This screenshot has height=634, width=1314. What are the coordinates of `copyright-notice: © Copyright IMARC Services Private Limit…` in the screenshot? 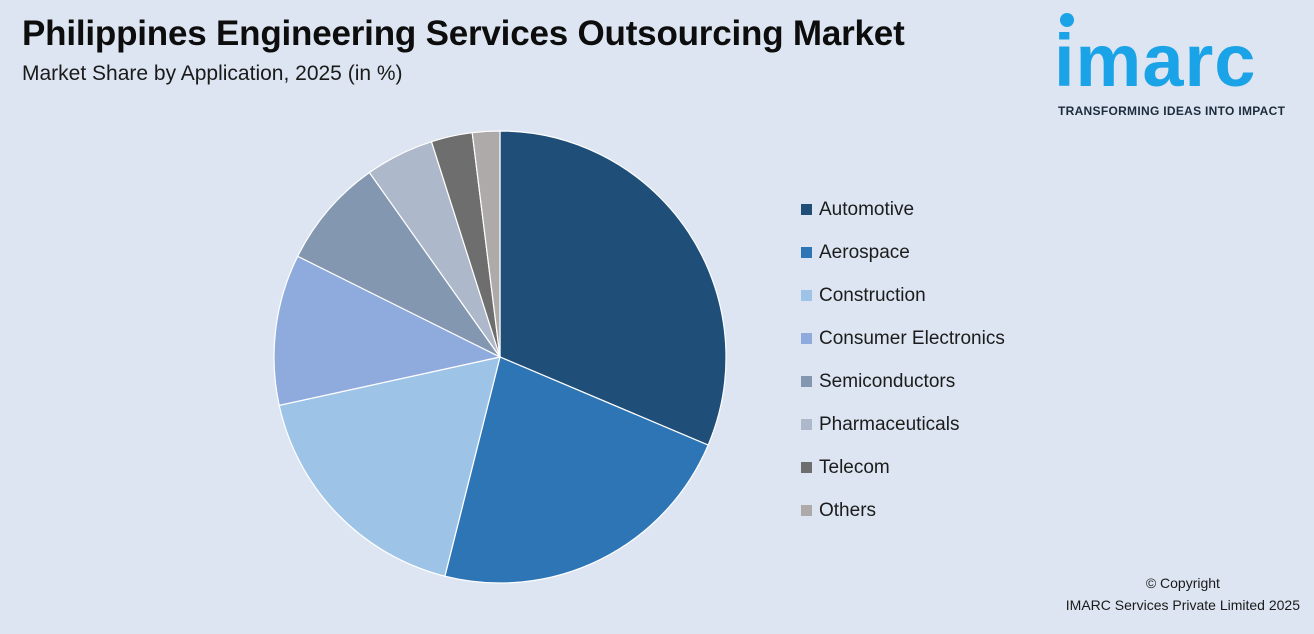 It's located at (1183, 594).